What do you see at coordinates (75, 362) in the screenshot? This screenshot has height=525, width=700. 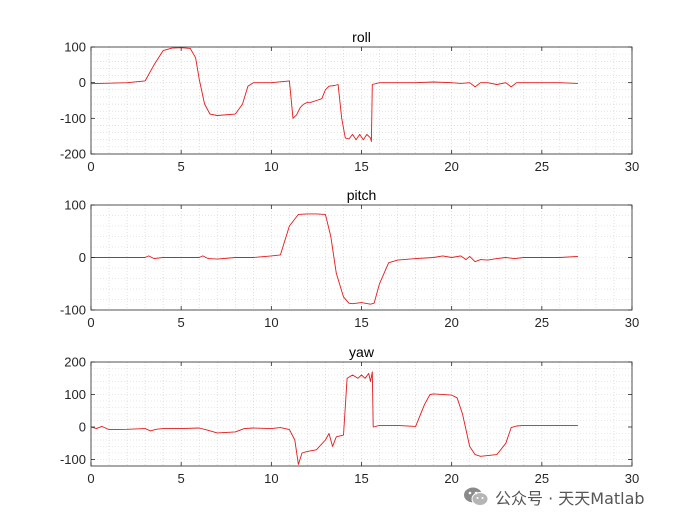 I see `y-tick-label: 200` at bounding box center [75, 362].